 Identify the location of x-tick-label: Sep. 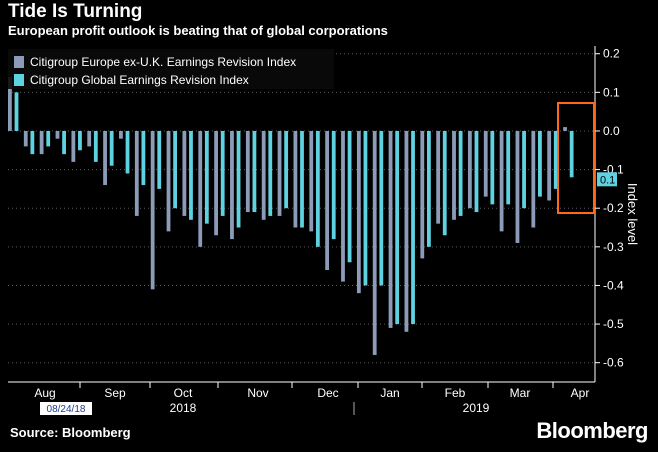
(115, 393).